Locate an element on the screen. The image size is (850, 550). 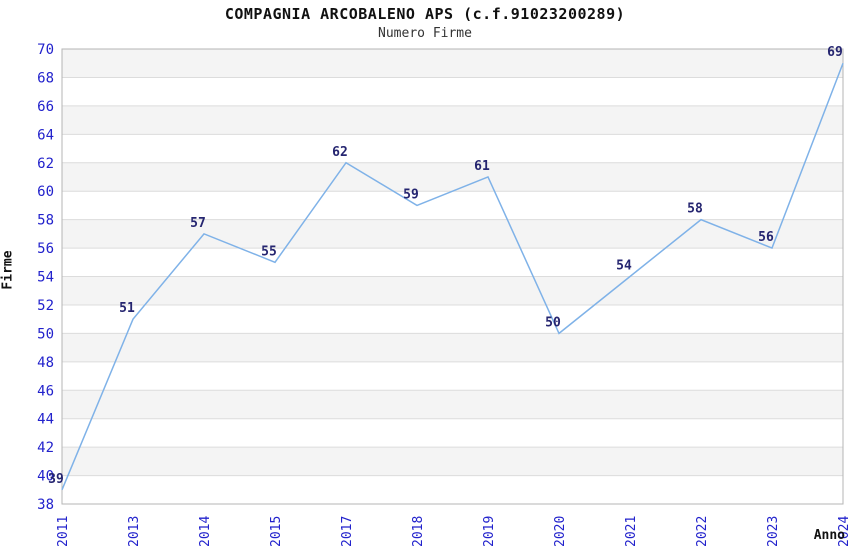
y-tick-label: 46 is located at coordinates (45, 391).